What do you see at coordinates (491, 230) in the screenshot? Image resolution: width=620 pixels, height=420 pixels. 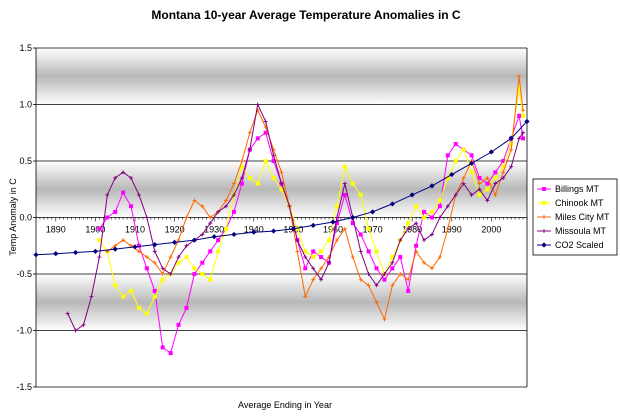 I see `x-tick-label: 2000` at bounding box center [491, 230].